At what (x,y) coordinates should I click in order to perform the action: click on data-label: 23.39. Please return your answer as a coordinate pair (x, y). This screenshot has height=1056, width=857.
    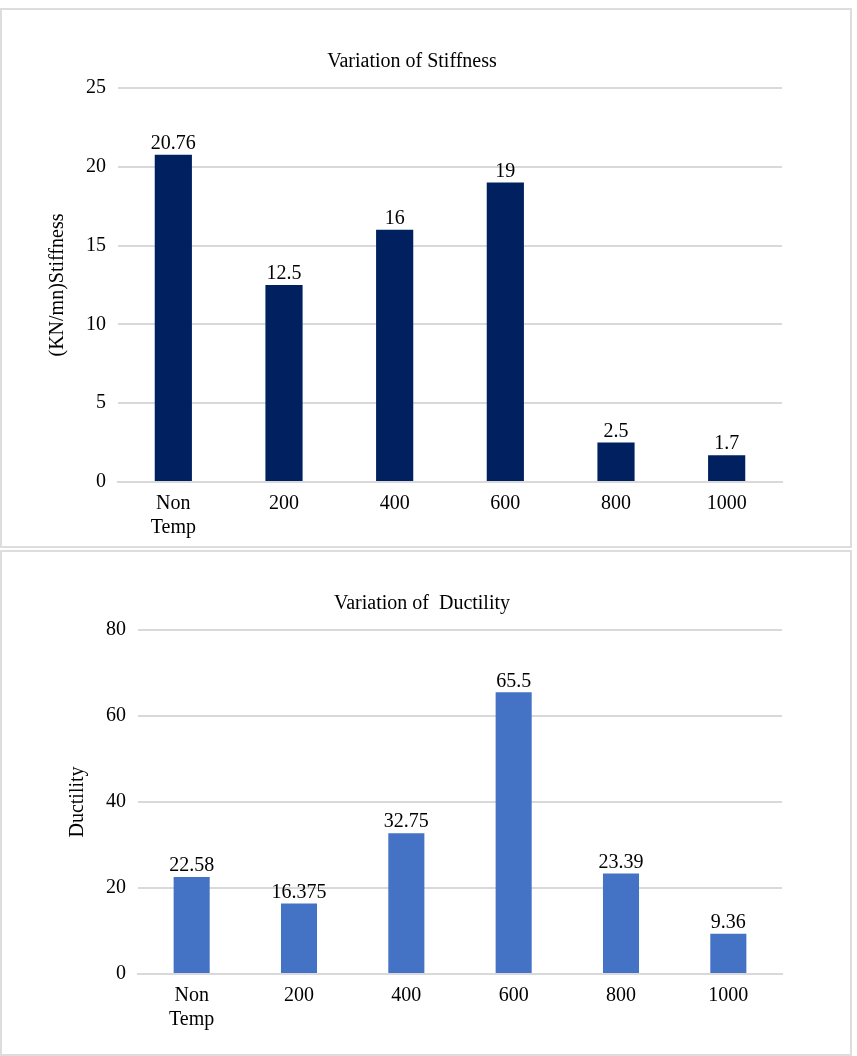
    Looking at the image, I should click on (621, 860).